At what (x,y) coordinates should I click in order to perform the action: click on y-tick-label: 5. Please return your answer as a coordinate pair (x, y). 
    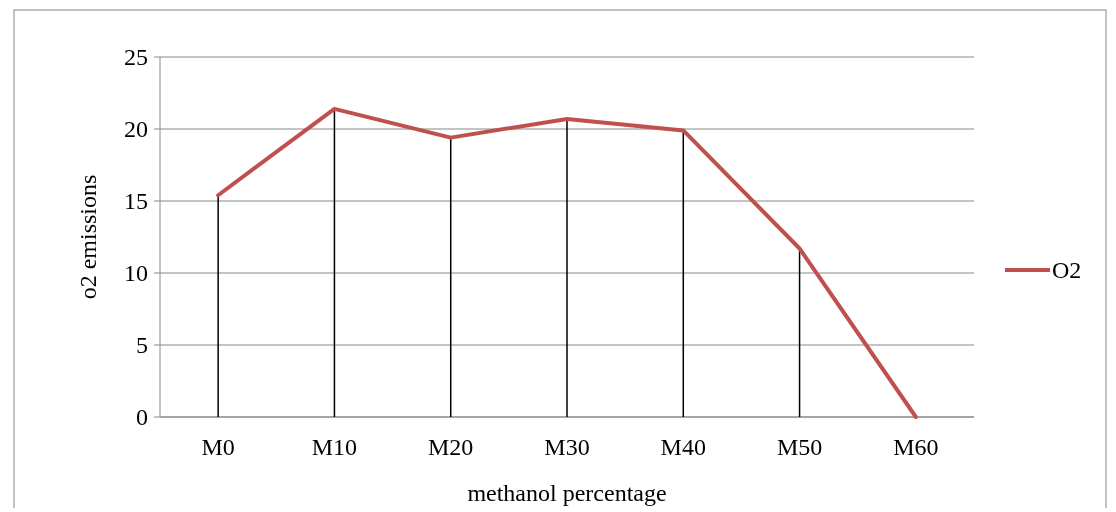
    Looking at the image, I should click on (142, 345).